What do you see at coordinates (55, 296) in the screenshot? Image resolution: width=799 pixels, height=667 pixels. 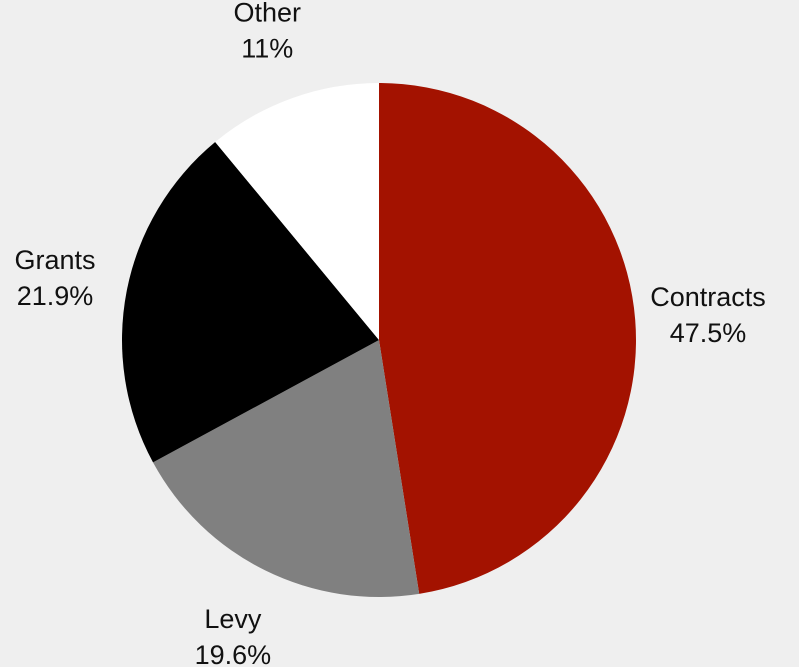 I see `slice-value-grants: 21.9%` at bounding box center [55, 296].